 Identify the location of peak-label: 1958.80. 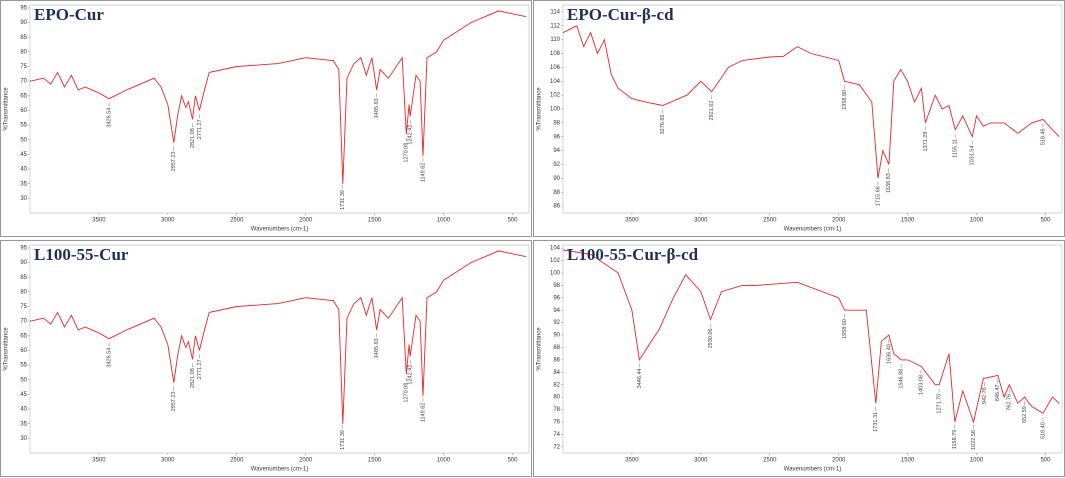
(845, 100).